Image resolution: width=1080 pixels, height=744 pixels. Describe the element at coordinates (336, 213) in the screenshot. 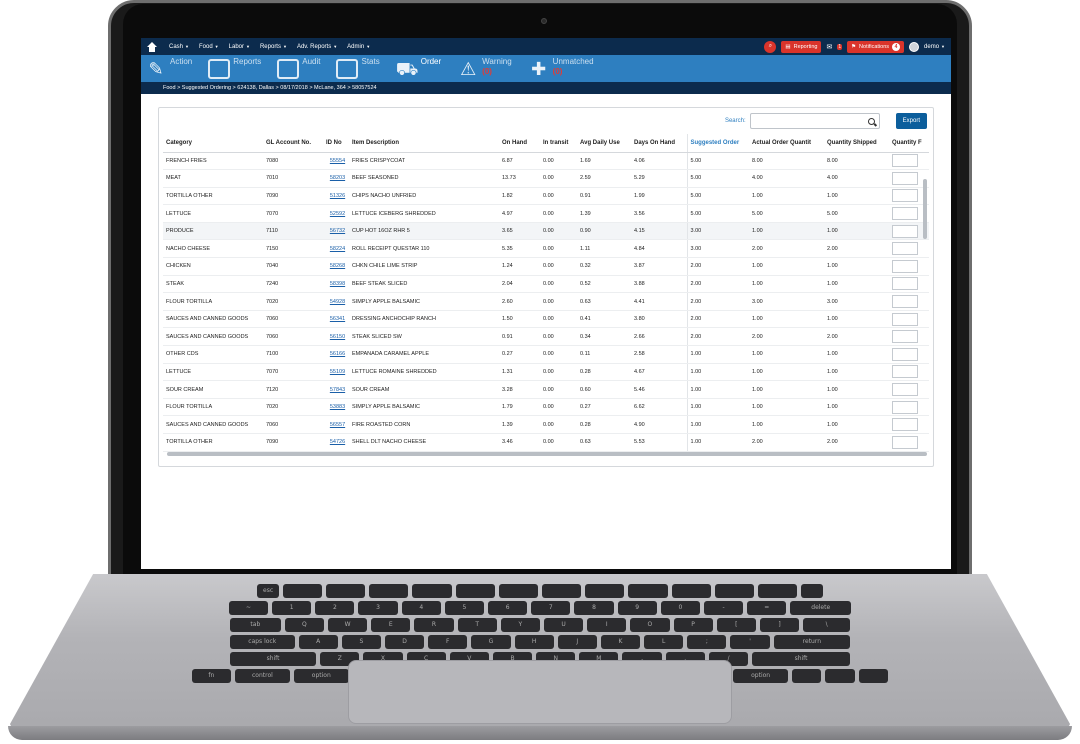

I see `item-id-link: 52592` at that location.